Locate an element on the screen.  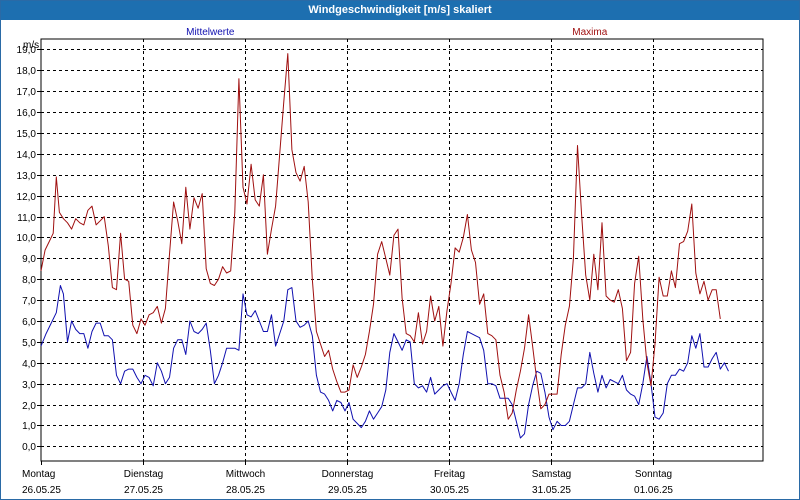
x-tick-day-label: Donnerstag is located at coordinates (348, 474).